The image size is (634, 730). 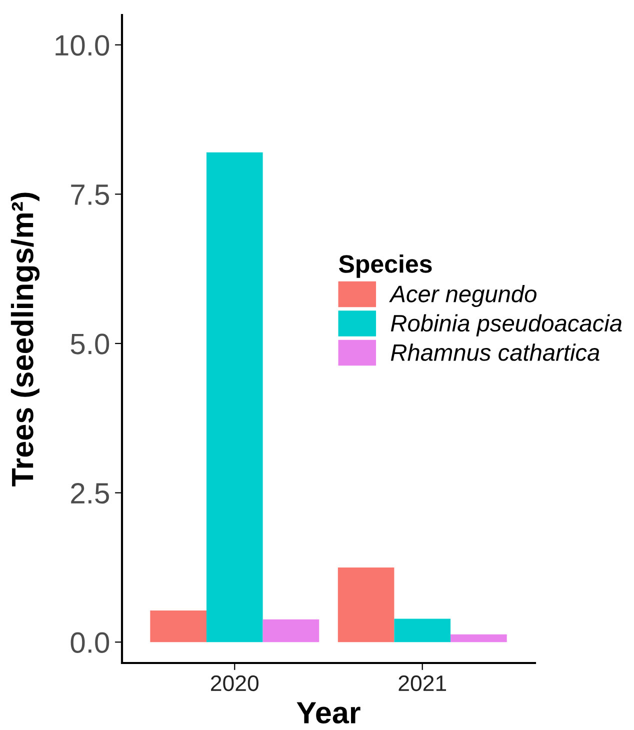 I want to click on x-tick-label: 2021, so click(x=422, y=683).